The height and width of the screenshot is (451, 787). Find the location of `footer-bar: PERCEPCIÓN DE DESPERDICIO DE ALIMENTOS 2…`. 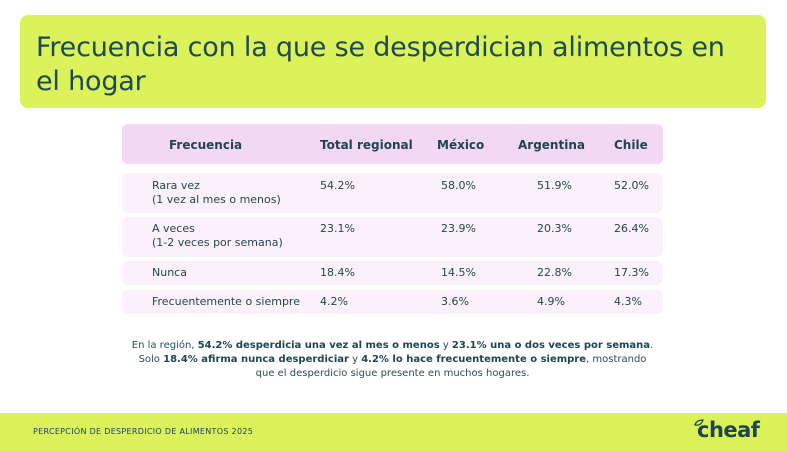

footer-bar: PERCEPCIÓN DE DESPERDICIO DE ALIMENTOS 2… is located at coordinates (393, 432).